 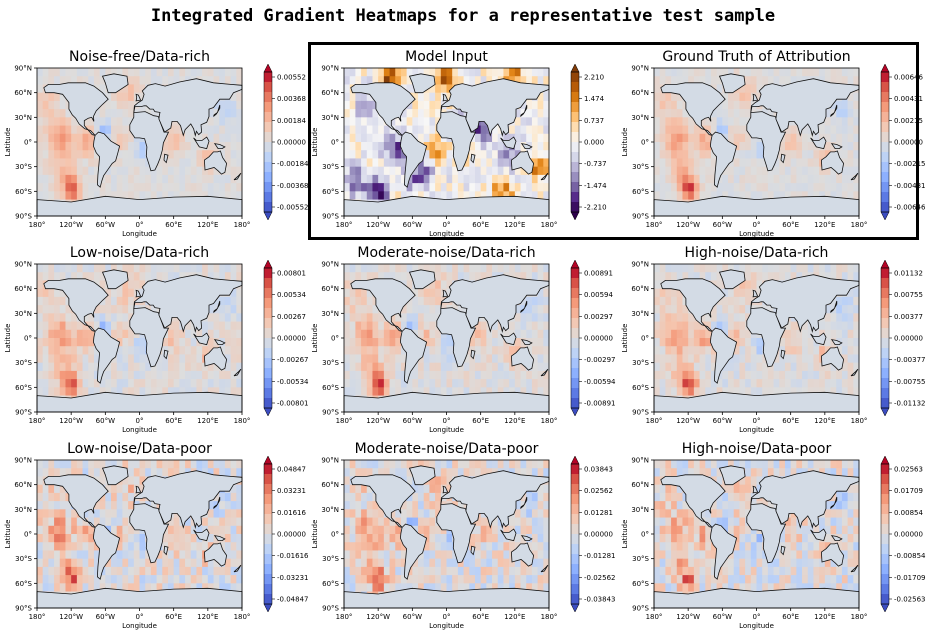 I want to click on colorbar-tick-label: 0.00184, so click(x=291, y=121).